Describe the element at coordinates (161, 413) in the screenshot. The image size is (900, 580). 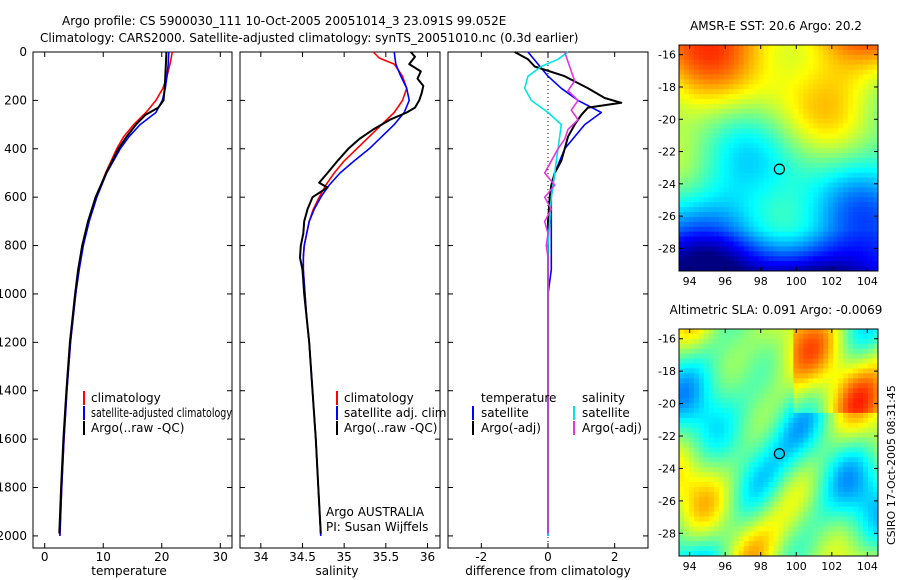
I see `legend-label-satellite: satellite-adjusted climatology` at that location.